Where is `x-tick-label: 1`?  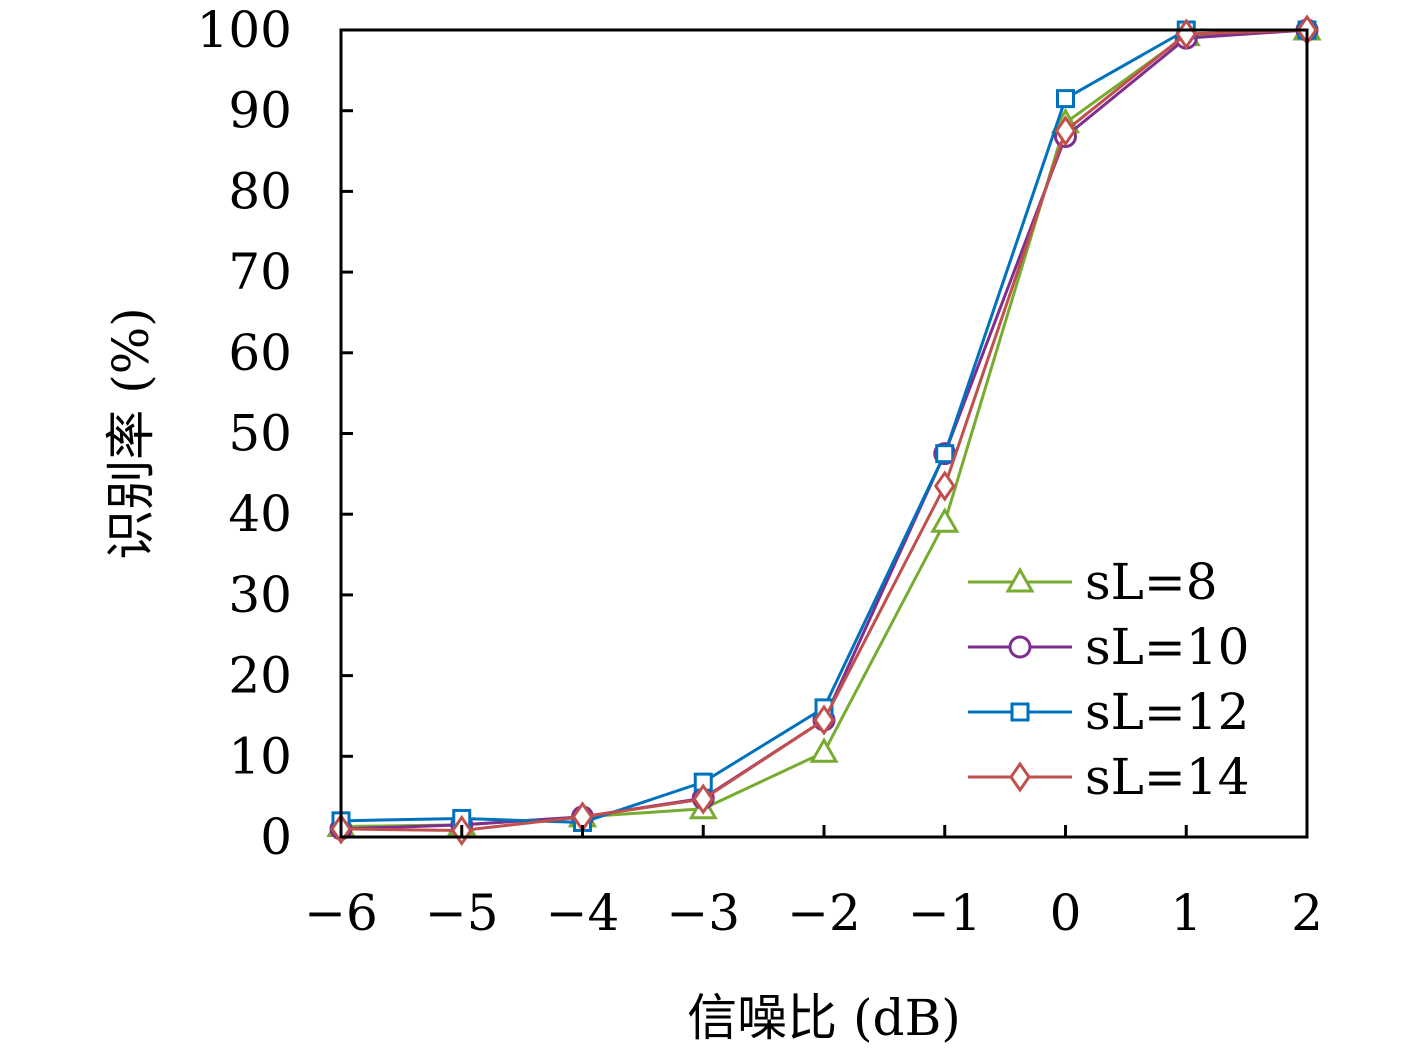
x-tick-label: 1 is located at coordinates (1186, 913).